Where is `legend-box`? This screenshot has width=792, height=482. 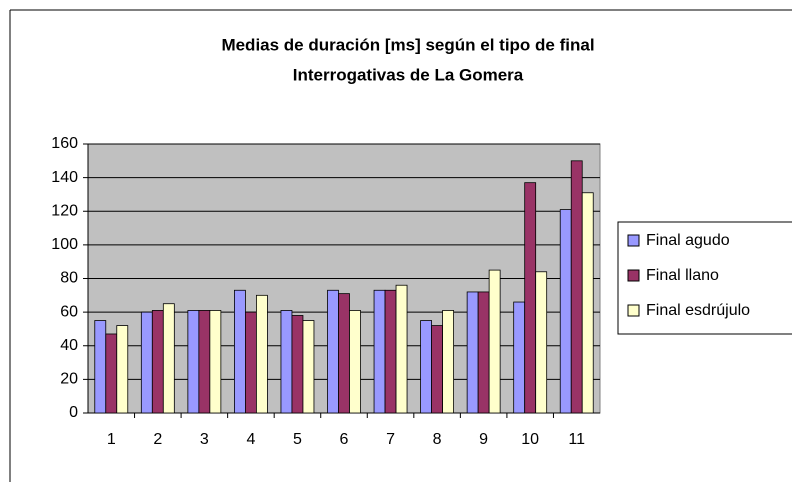 legend-box is located at coordinates (704, 278).